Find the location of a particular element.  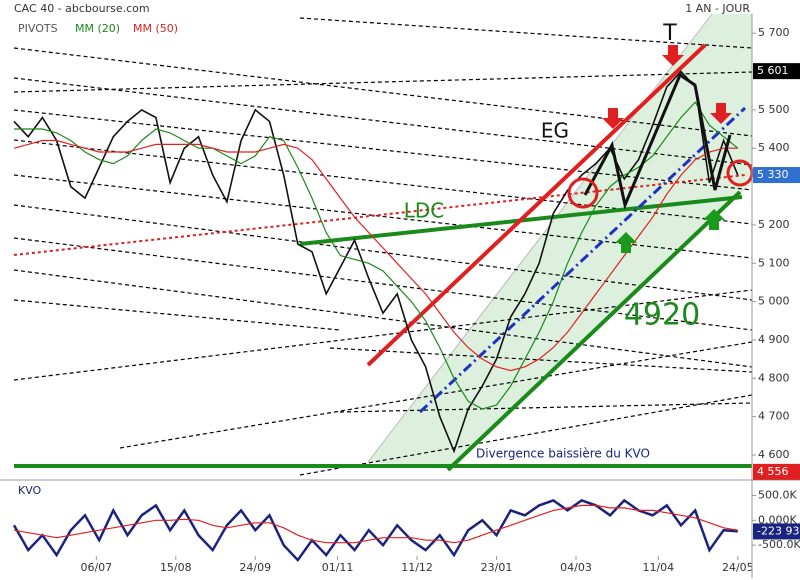

y-tick-label: 5 400 is located at coordinates (774, 147).